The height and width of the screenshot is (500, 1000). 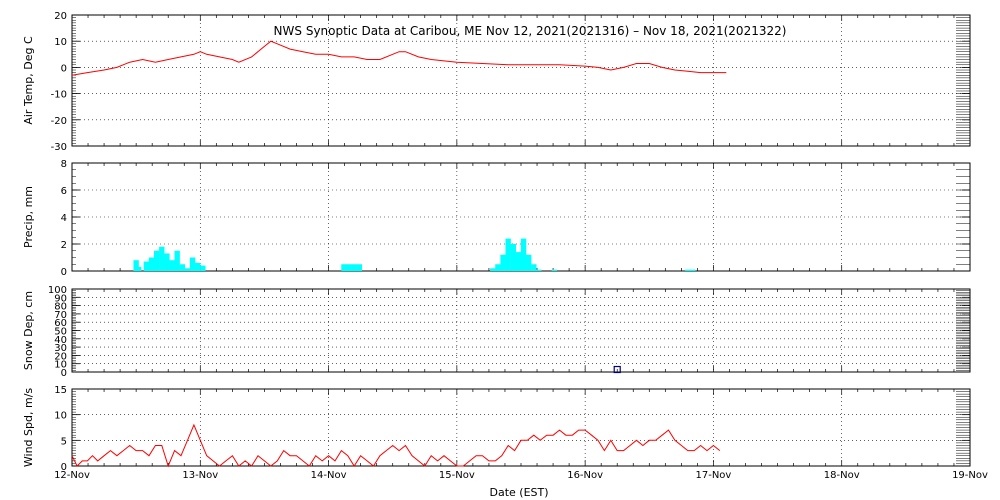 I want to click on precip-ylabel: Precip, mm, so click(x=28, y=217).